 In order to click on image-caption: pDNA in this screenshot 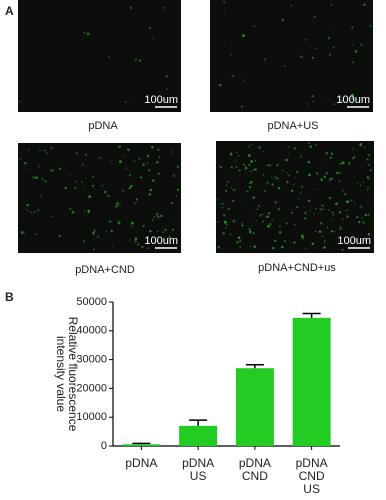, I will do `click(103, 126)`.